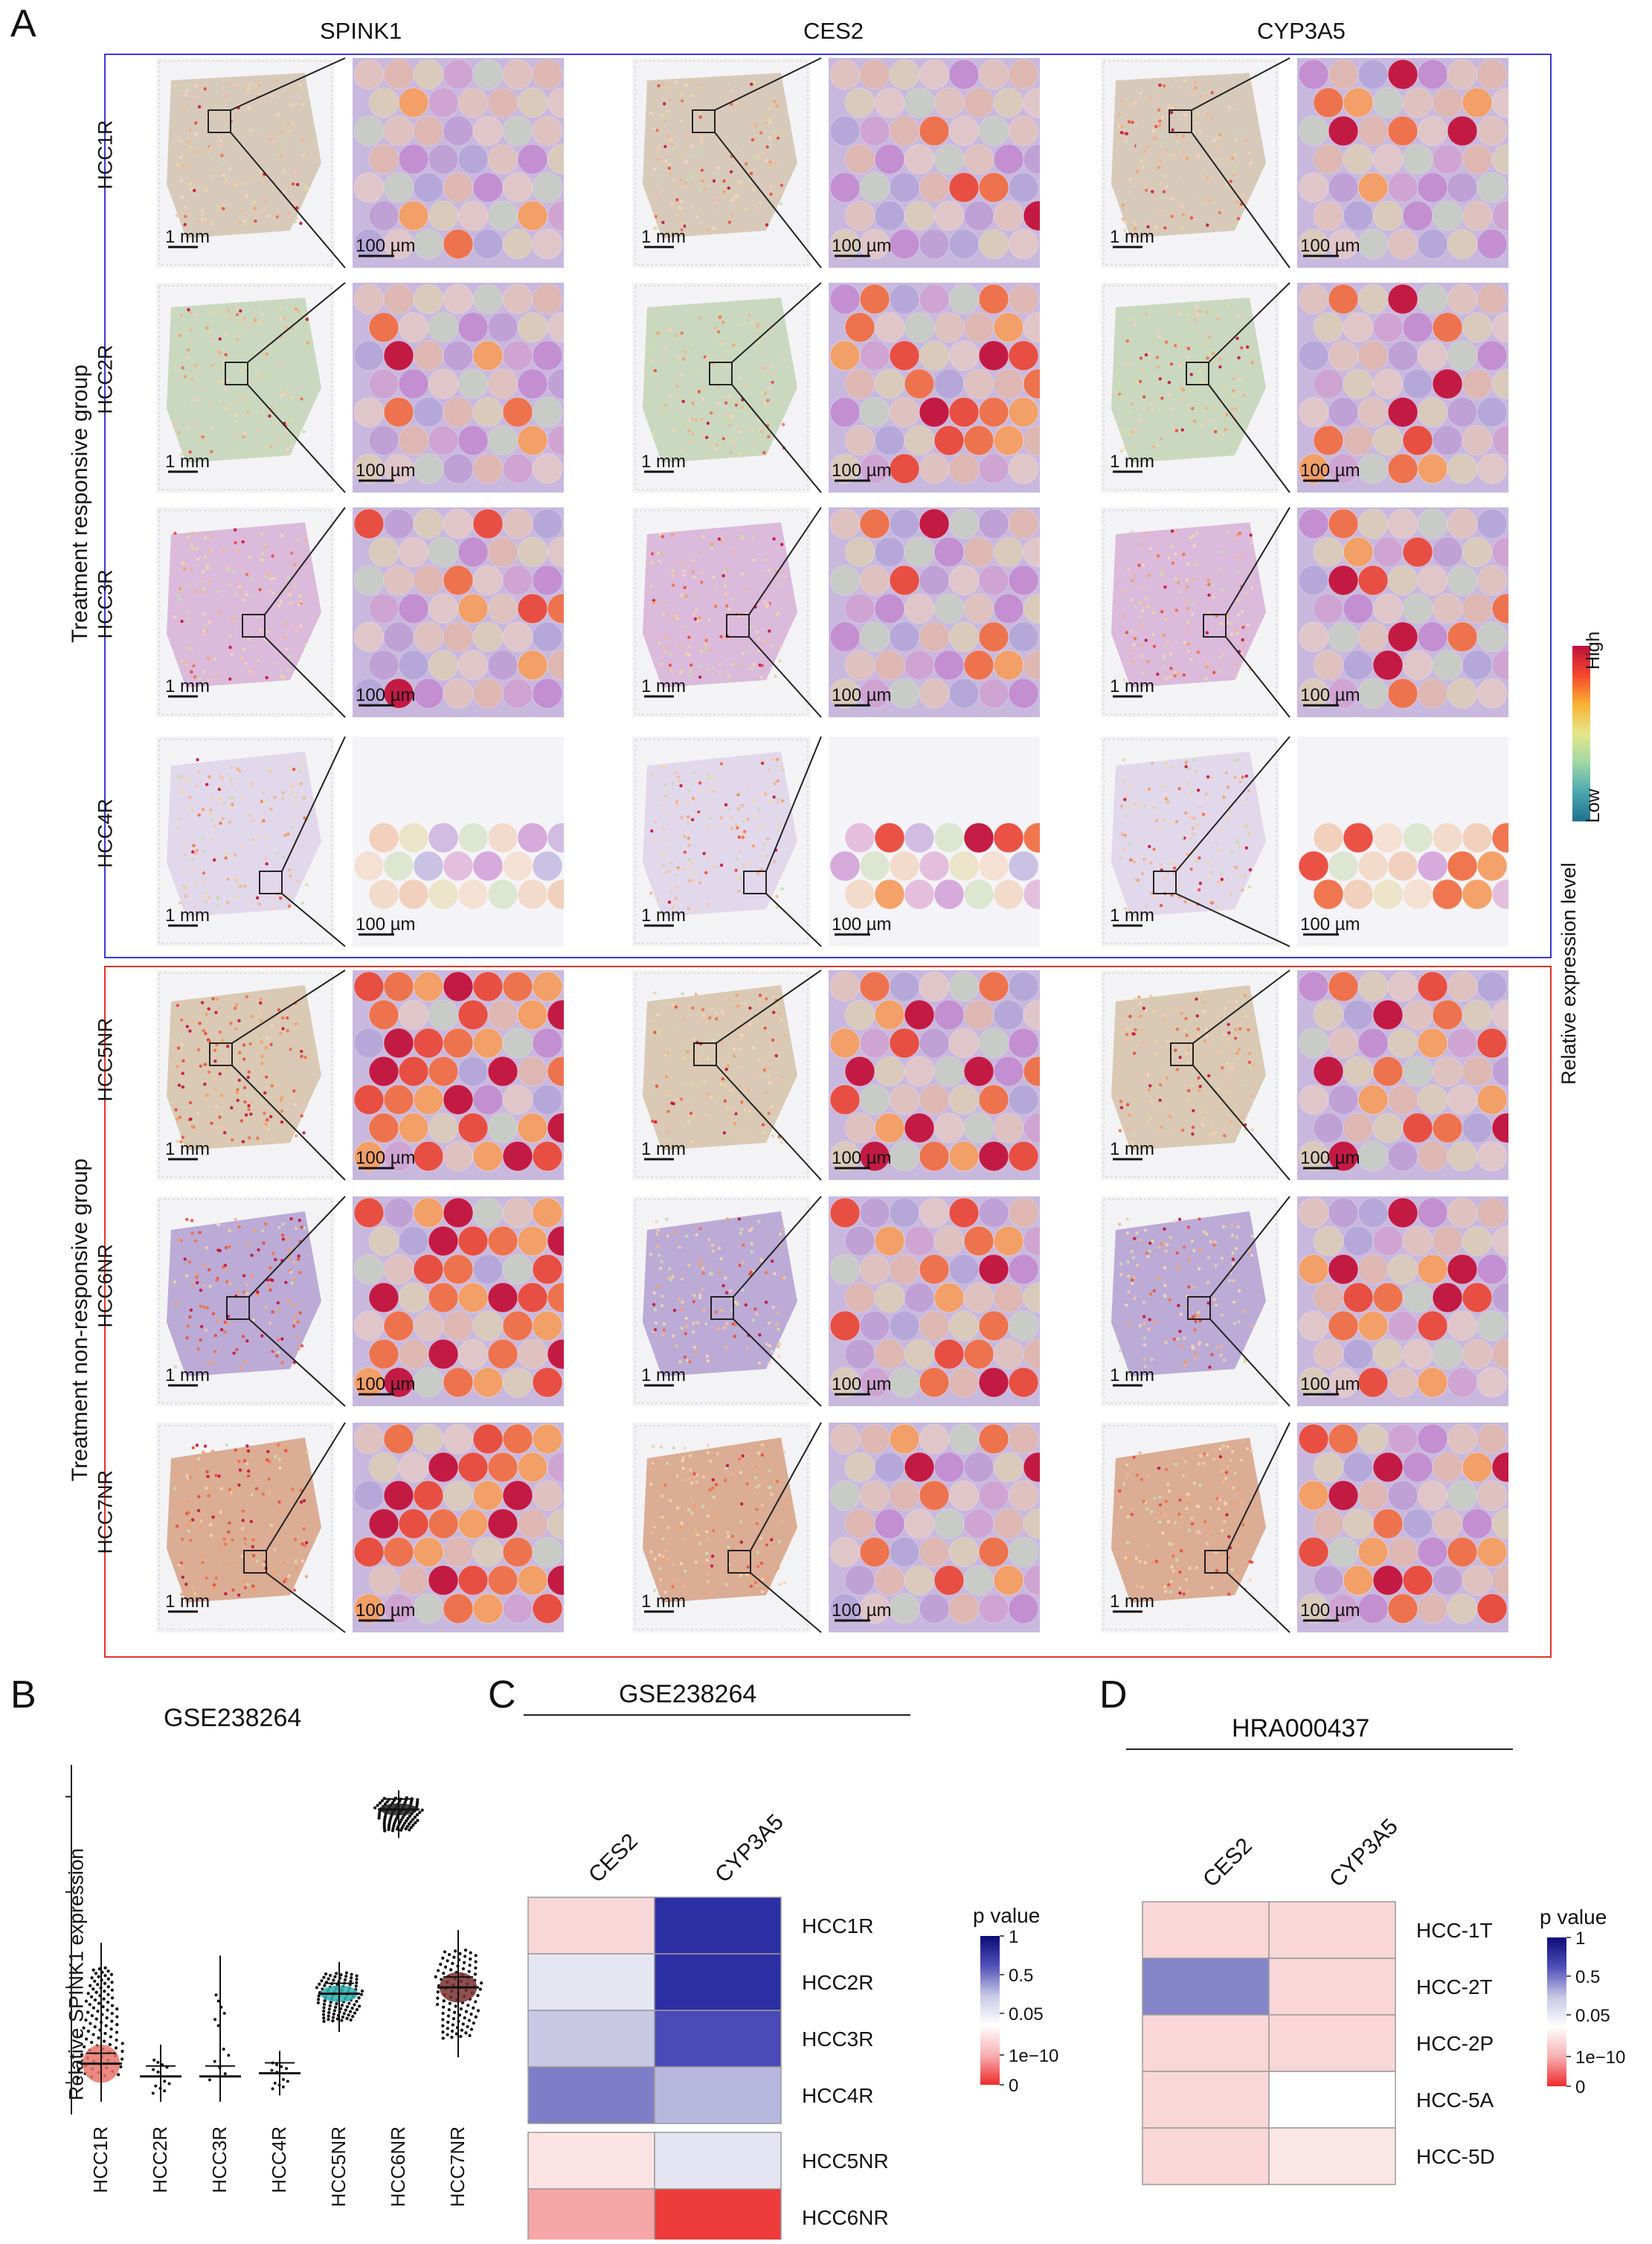  Describe the element at coordinates (1330, 246) in the screenshot. I see `scale-label: 100 µm` at that location.